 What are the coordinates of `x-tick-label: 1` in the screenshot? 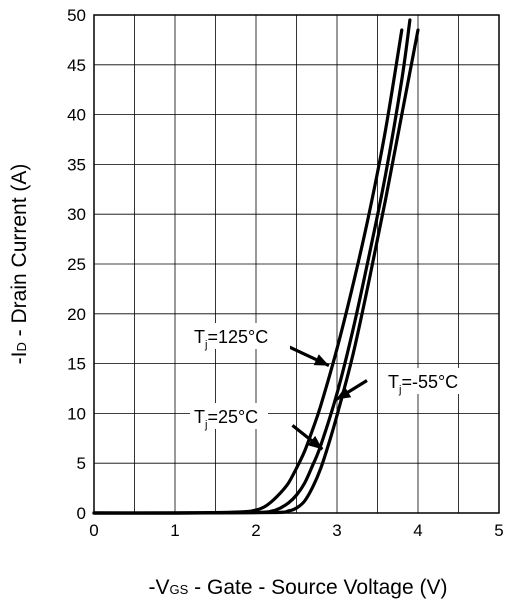 It's located at (174, 530).